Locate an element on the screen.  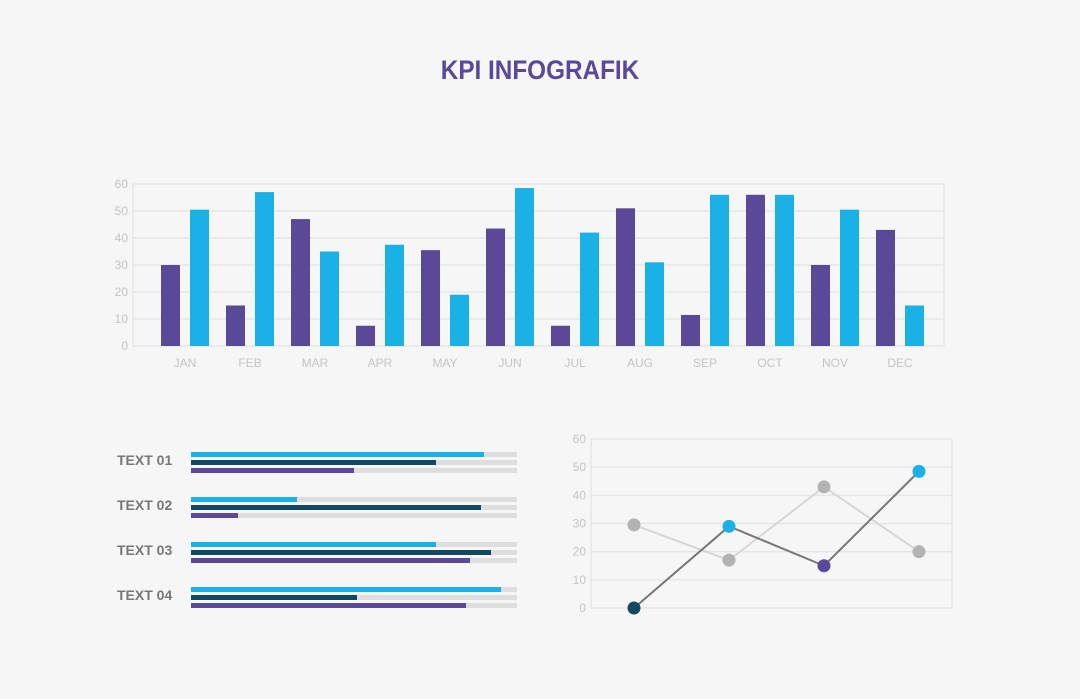
row-label: TEXT 02 is located at coordinates (145, 505).